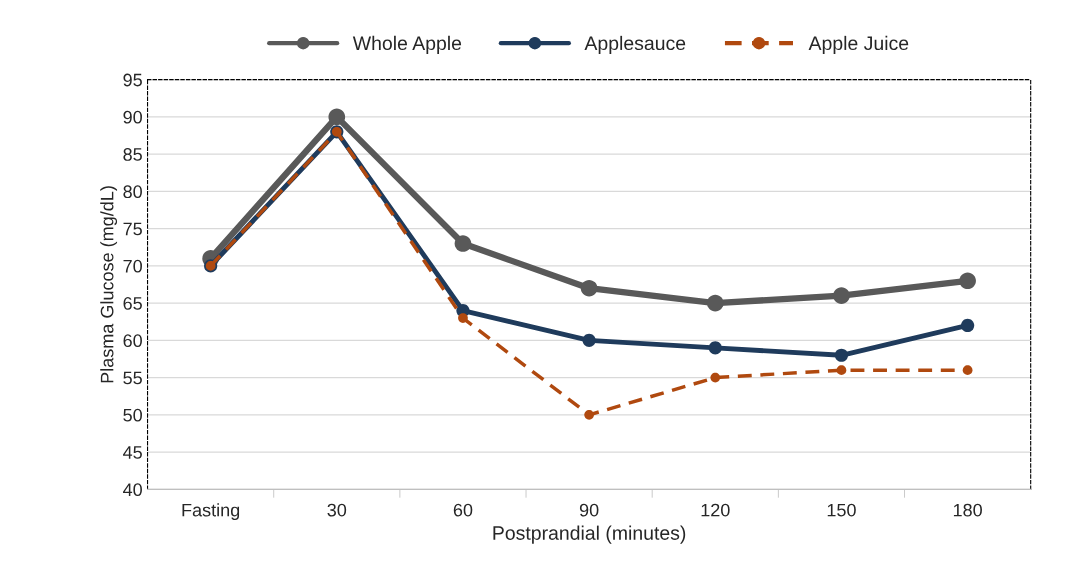  I want to click on y-tick-label: 75, so click(132, 229).